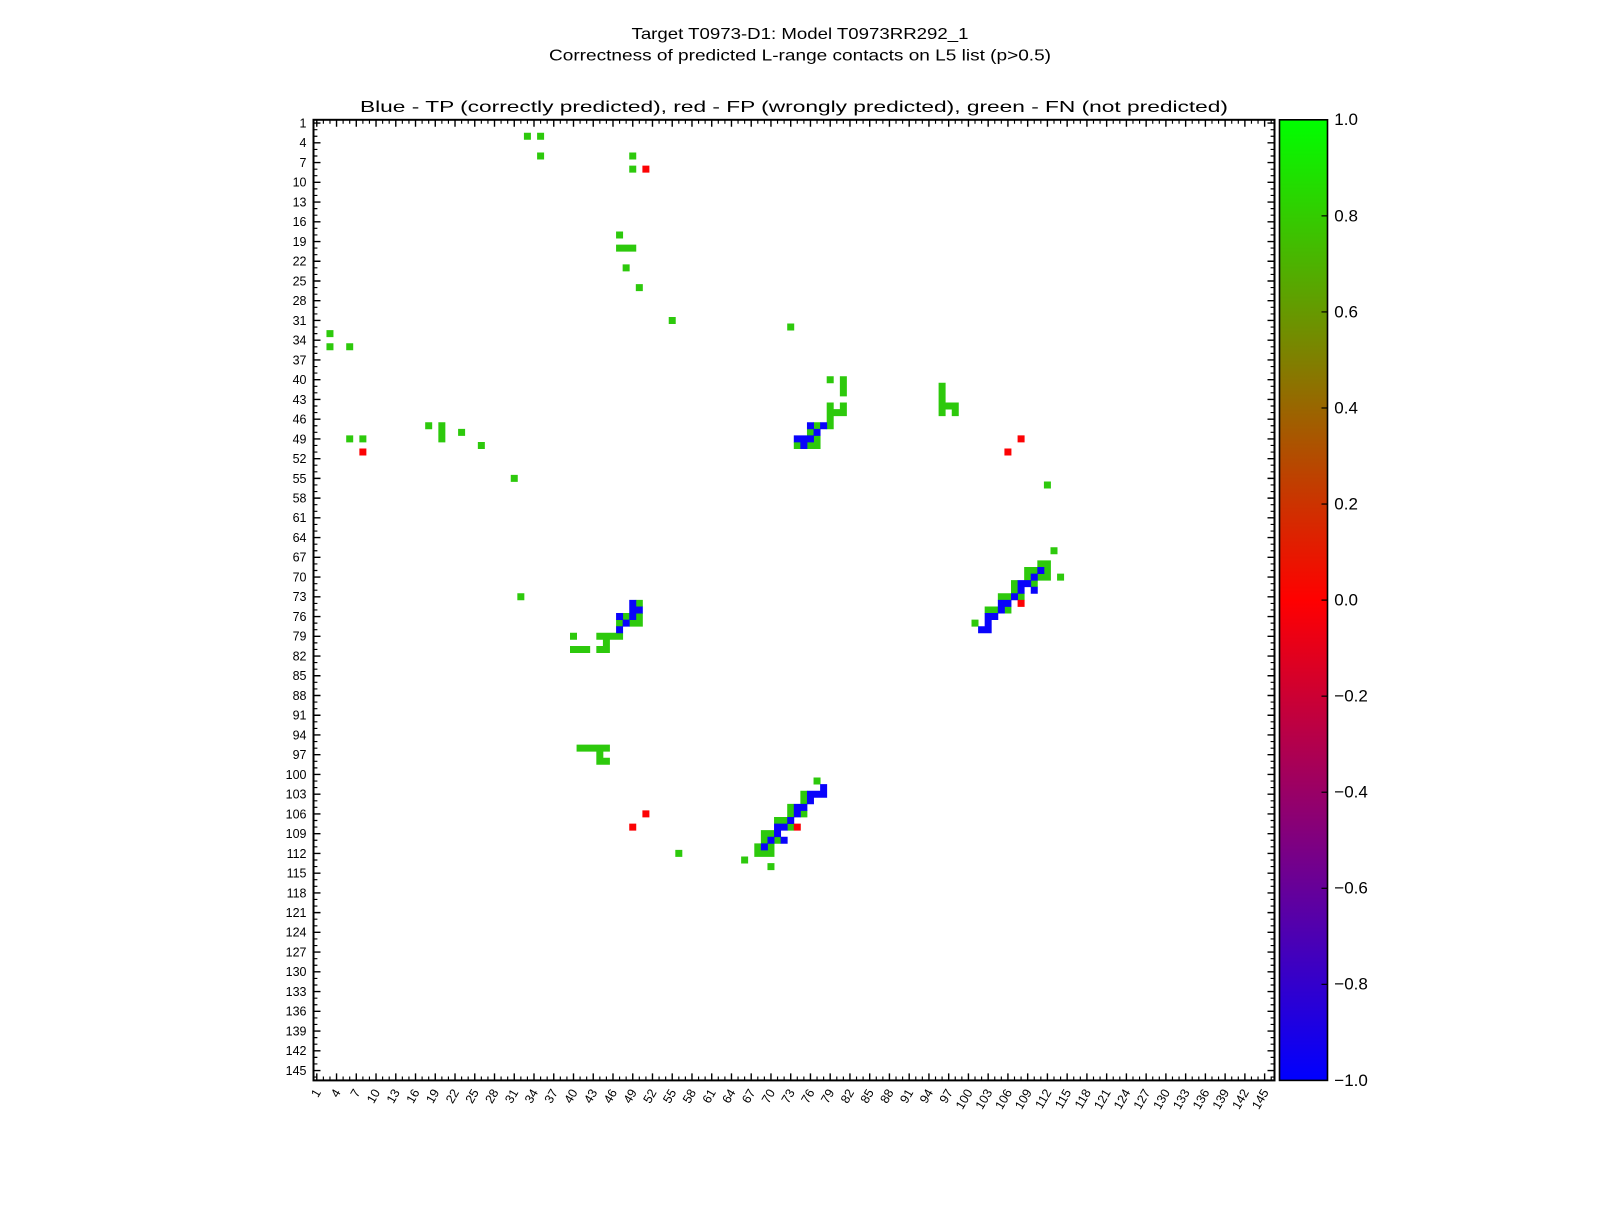 The image size is (1600, 1205). What do you see at coordinates (296, 814) in the screenshot?
I see `svg-text: 106` at bounding box center [296, 814].